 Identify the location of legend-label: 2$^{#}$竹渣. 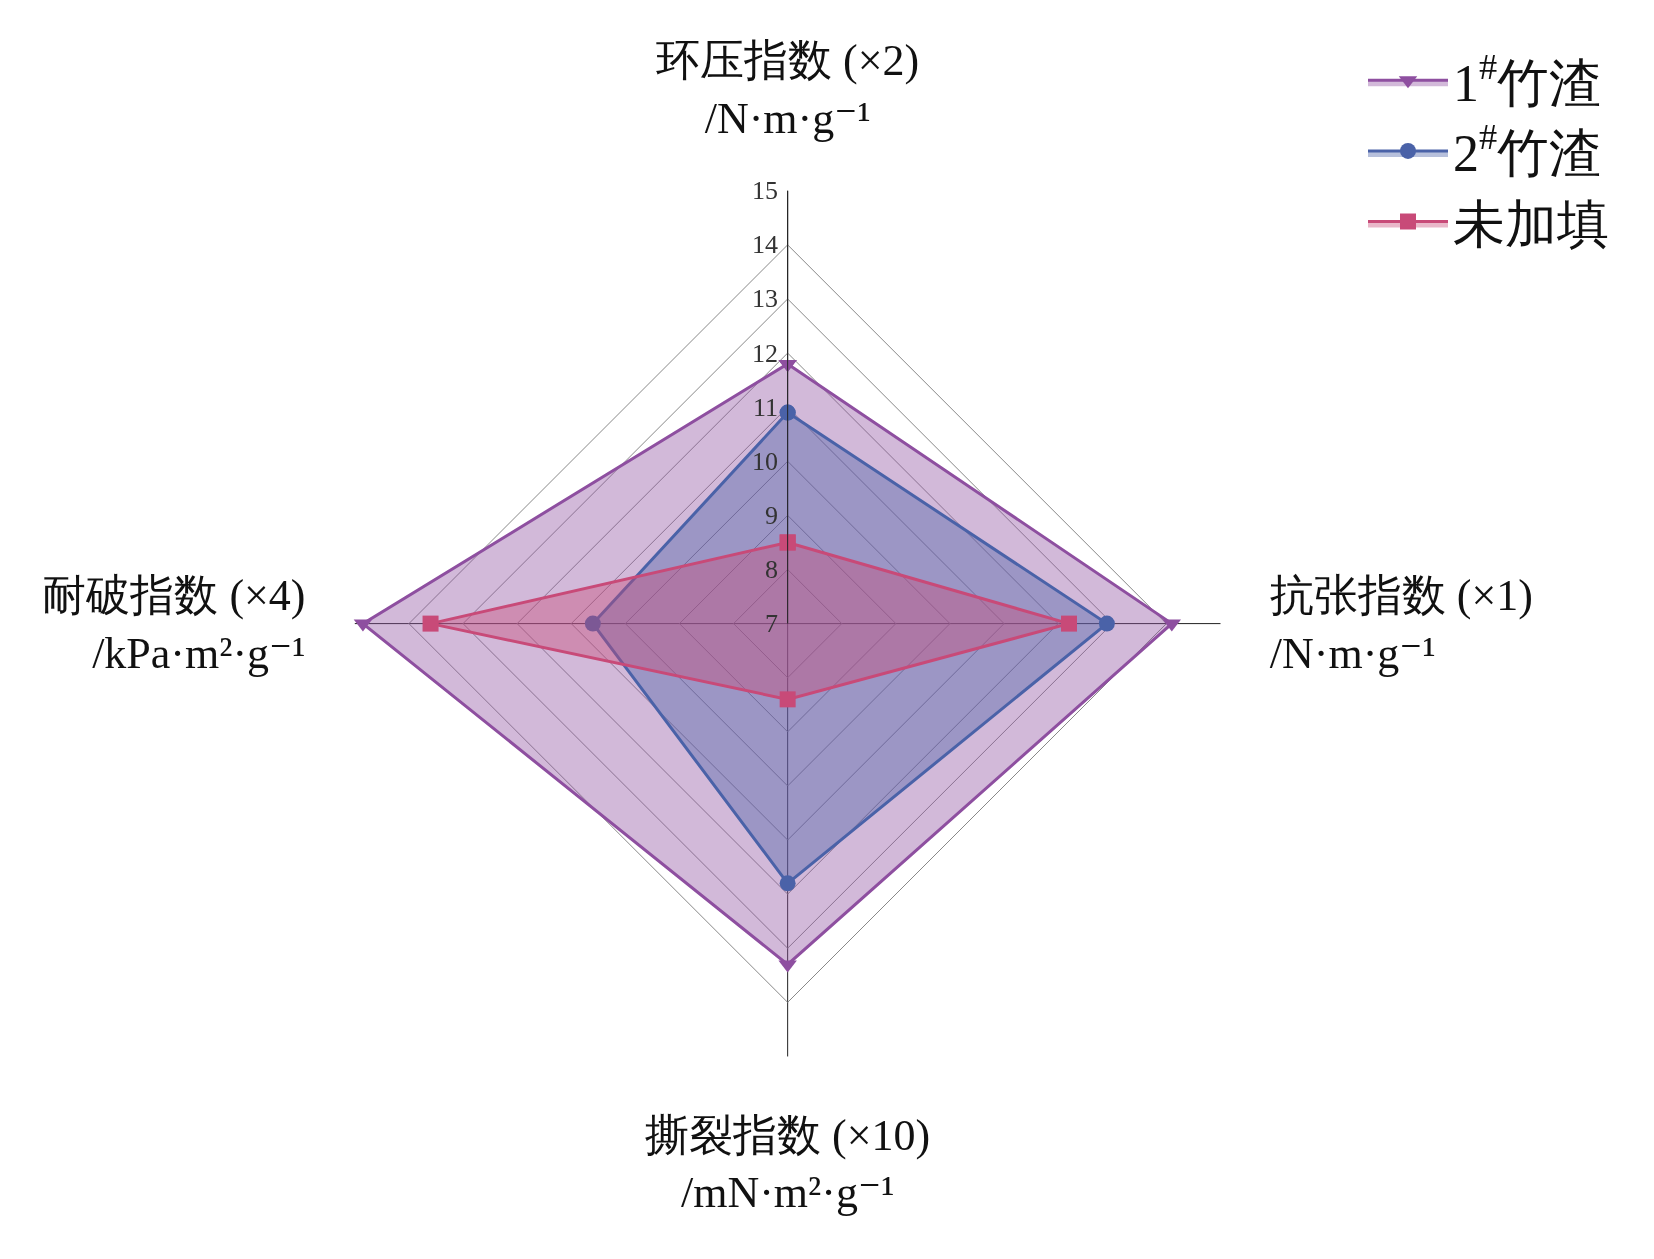
(1527, 150).